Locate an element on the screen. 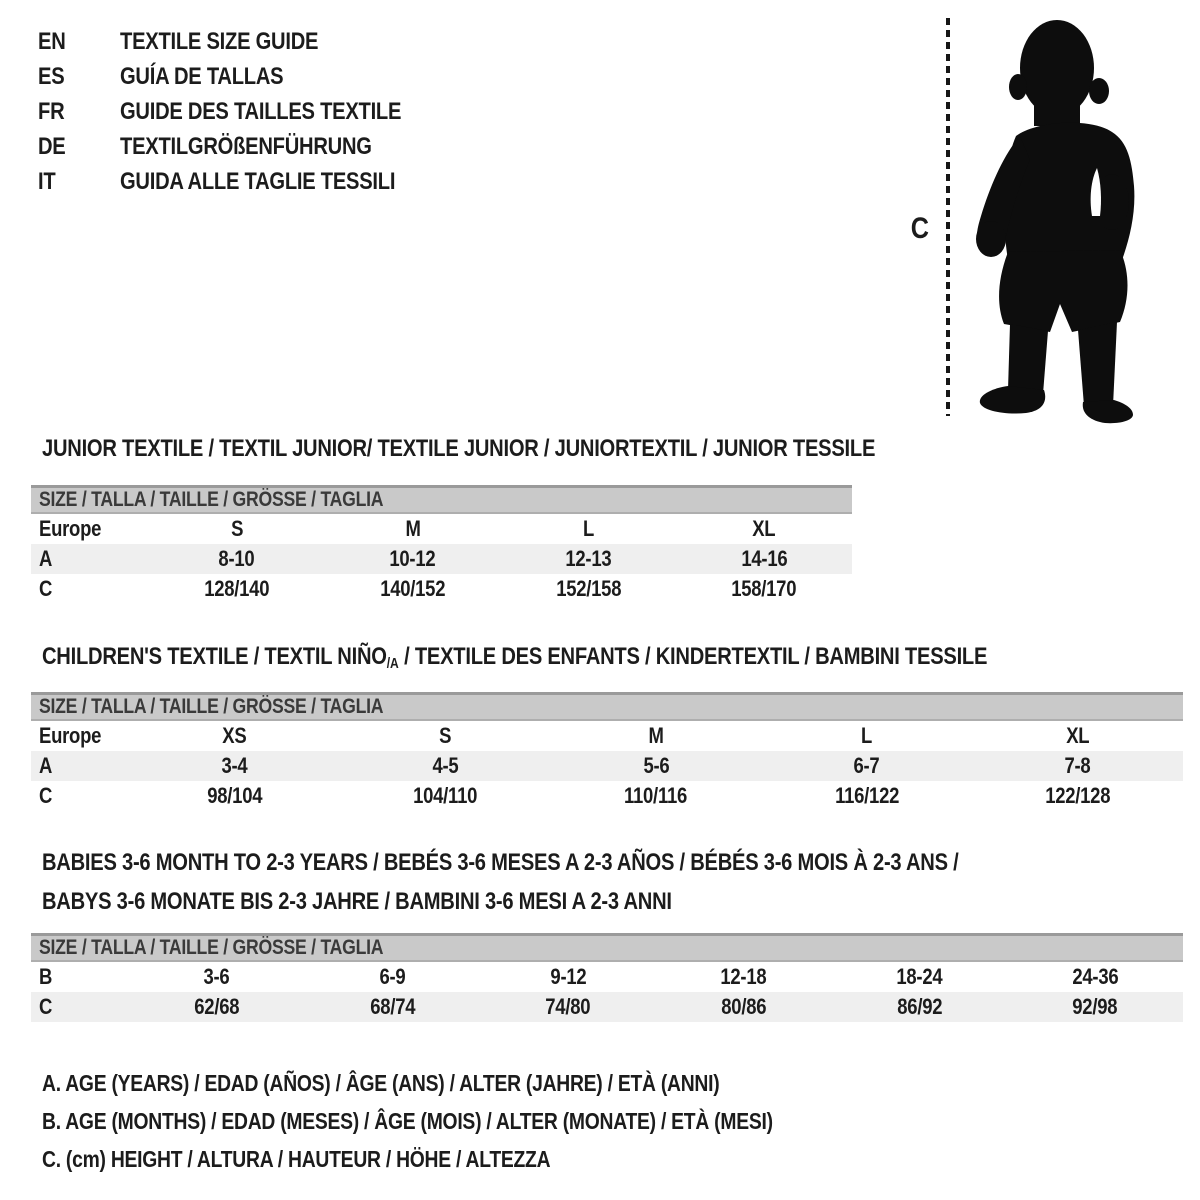 The height and width of the screenshot is (1200, 1200). language-row: IT GUIDA ALLE TAGLIE TESSILI is located at coordinates (246, 181).